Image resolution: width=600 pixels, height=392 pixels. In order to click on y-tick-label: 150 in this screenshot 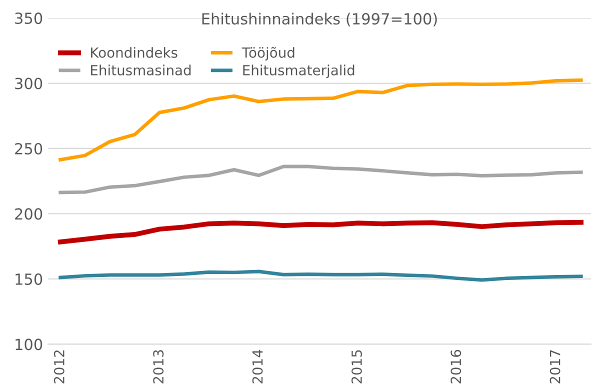, I will do `click(29, 279)`.